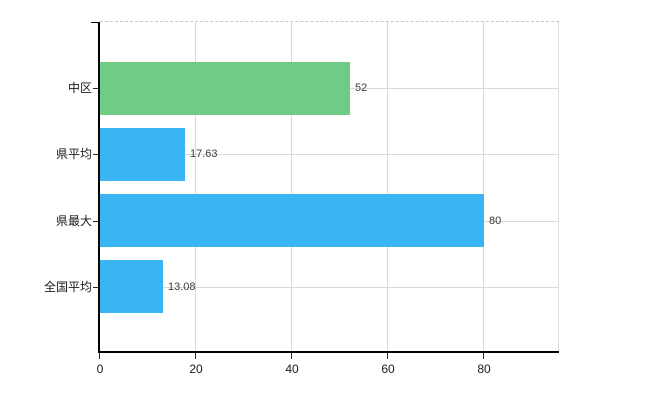  What do you see at coordinates (329, 21) in the screenshot?
I see `plot-border-top` at bounding box center [329, 21].